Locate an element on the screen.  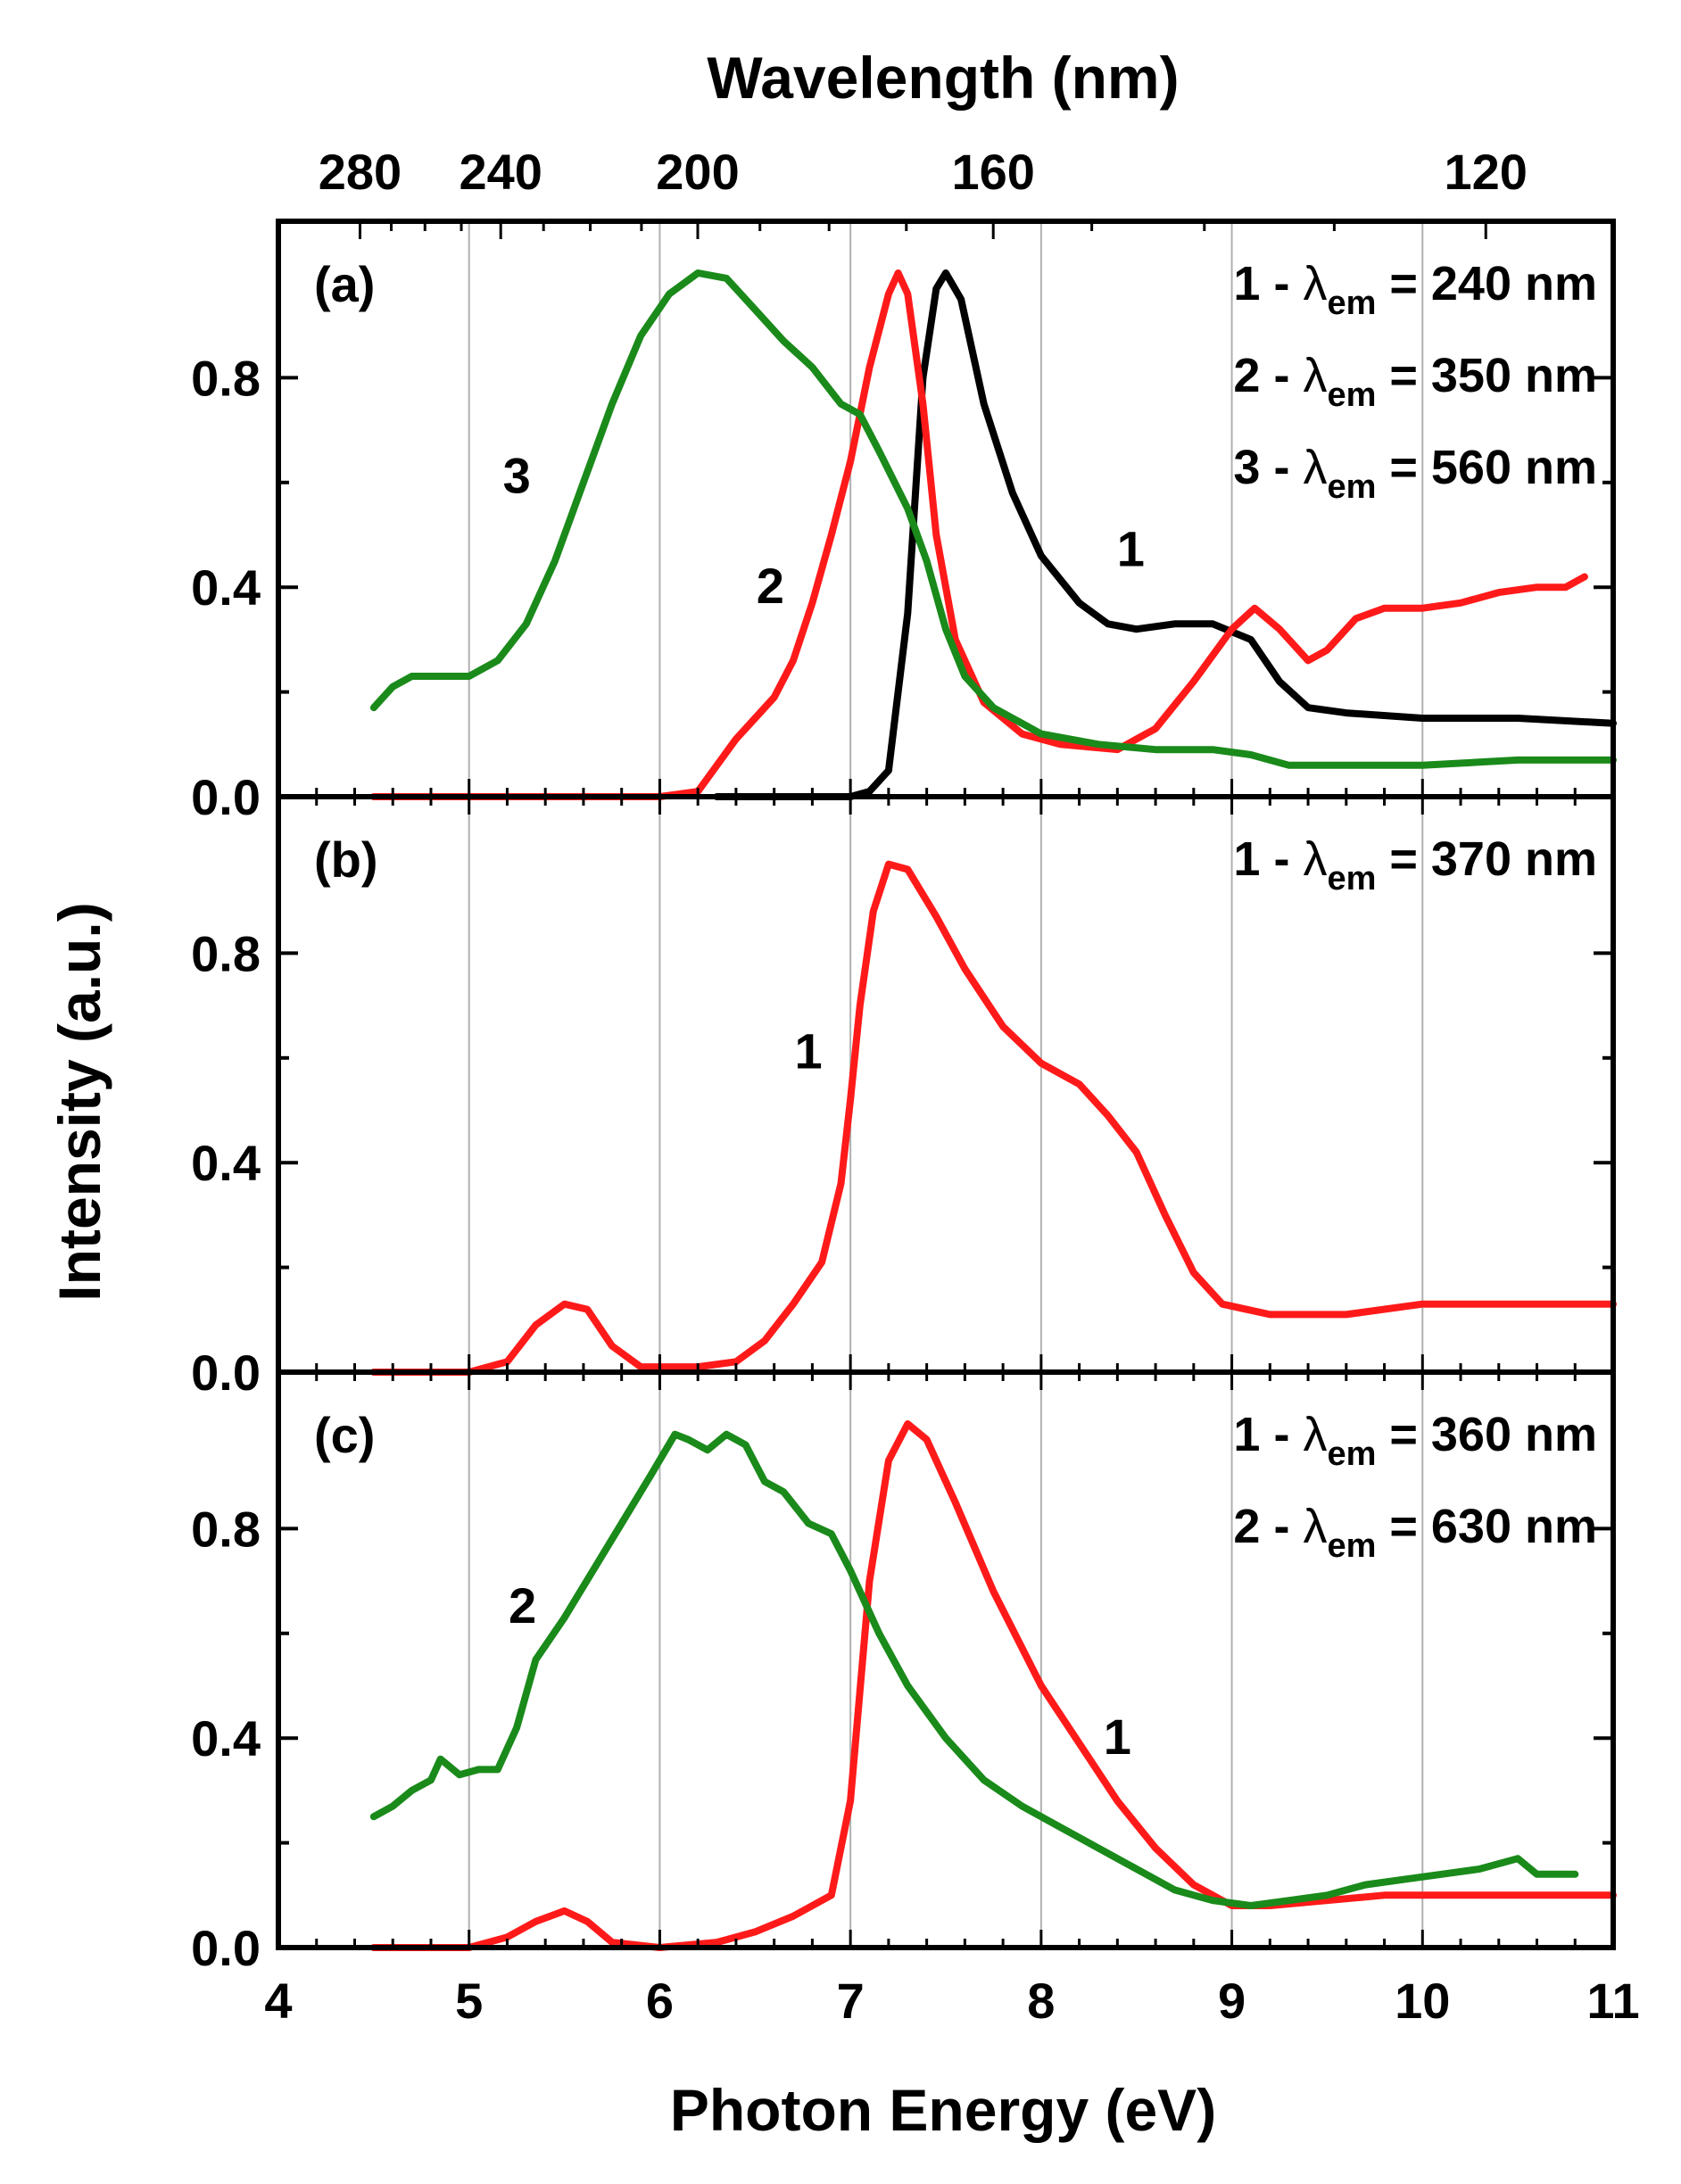
legend-entry: 1 - λem = 360 nm is located at coordinates (1415, 1440).